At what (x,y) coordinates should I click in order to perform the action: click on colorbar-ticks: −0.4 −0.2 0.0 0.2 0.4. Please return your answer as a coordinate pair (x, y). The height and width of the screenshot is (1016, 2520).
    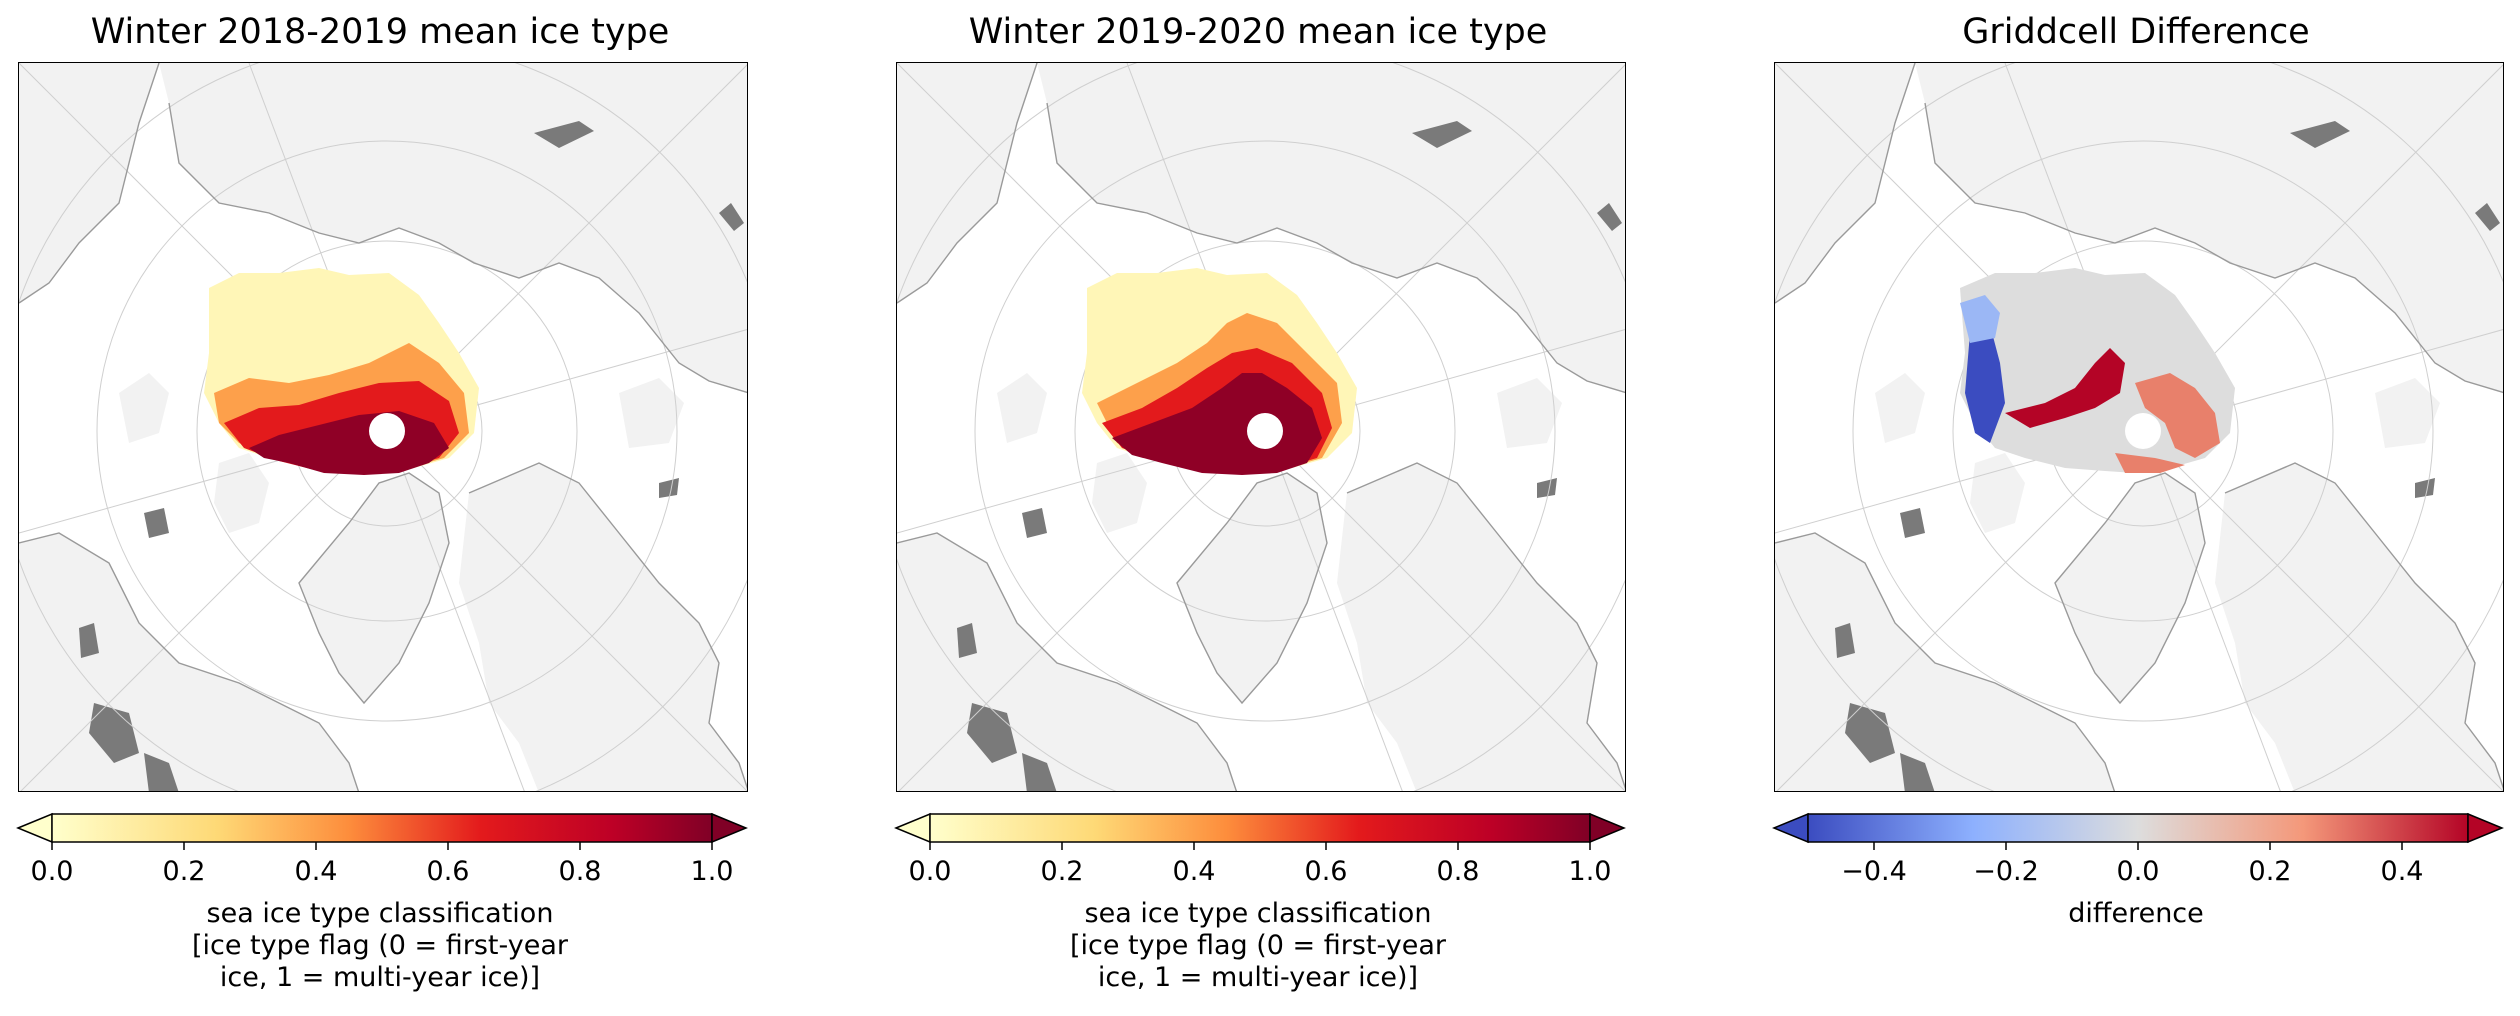
    Looking at the image, I should click on (2132, 864).